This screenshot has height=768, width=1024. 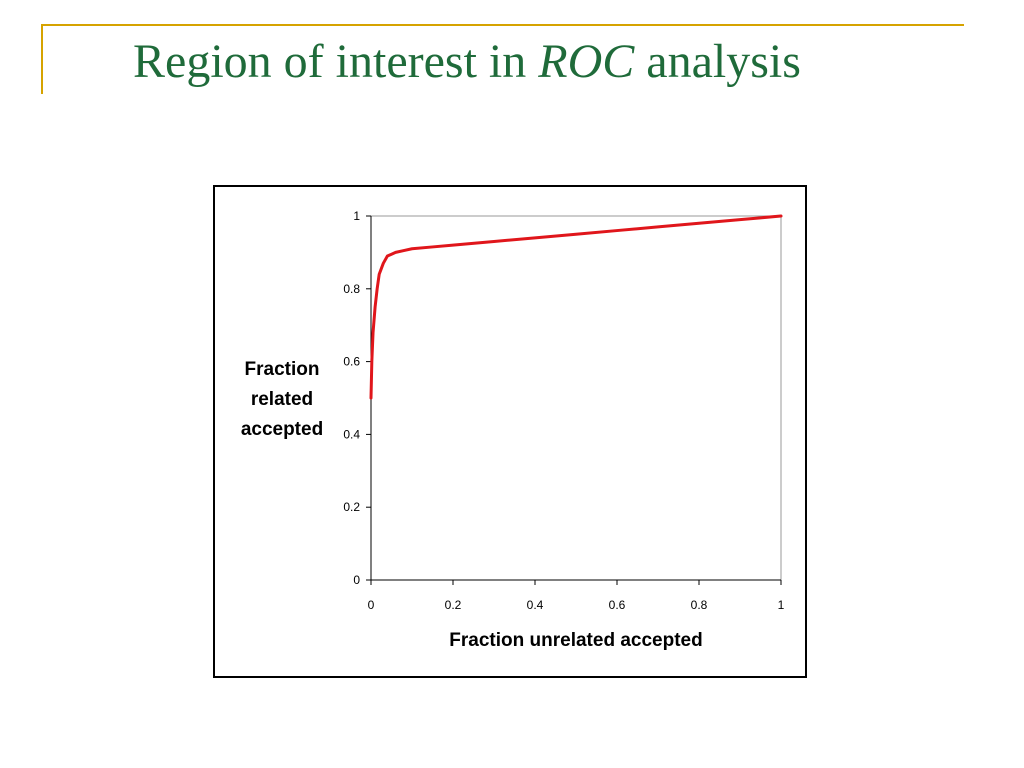 What do you see at coordinates (502, 25) in the screenshot?
I see `frame-top-line` at bounding box center [502, 25].